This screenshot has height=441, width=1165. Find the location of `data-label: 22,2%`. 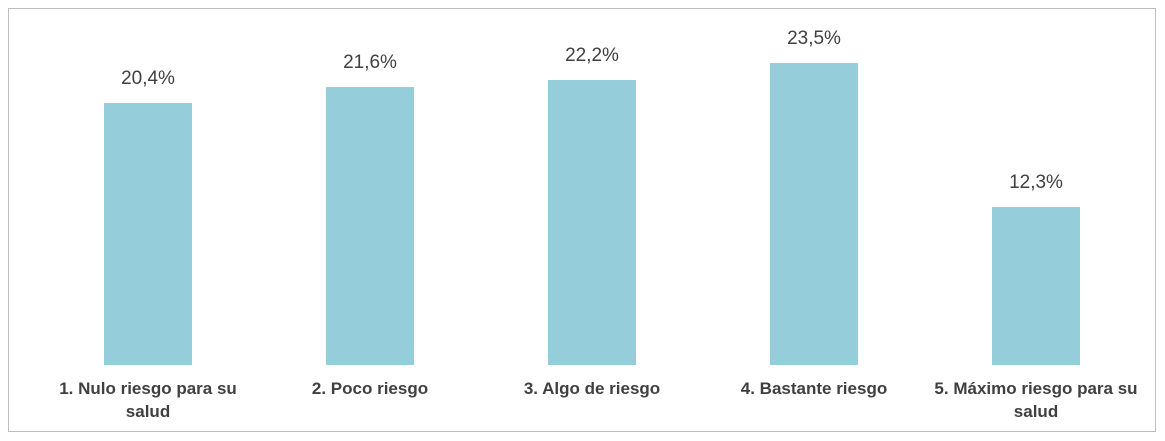

data-label: 22,2% is located at coordinates (592, 55).